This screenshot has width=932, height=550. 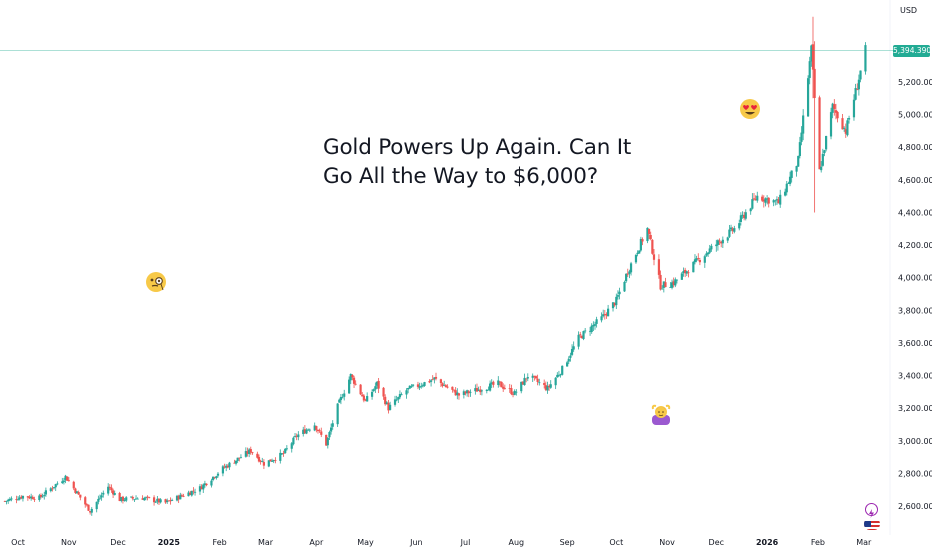 I want to click on headline-line-2: Go All the Way to $6,000?, so click(x=460, y=176).